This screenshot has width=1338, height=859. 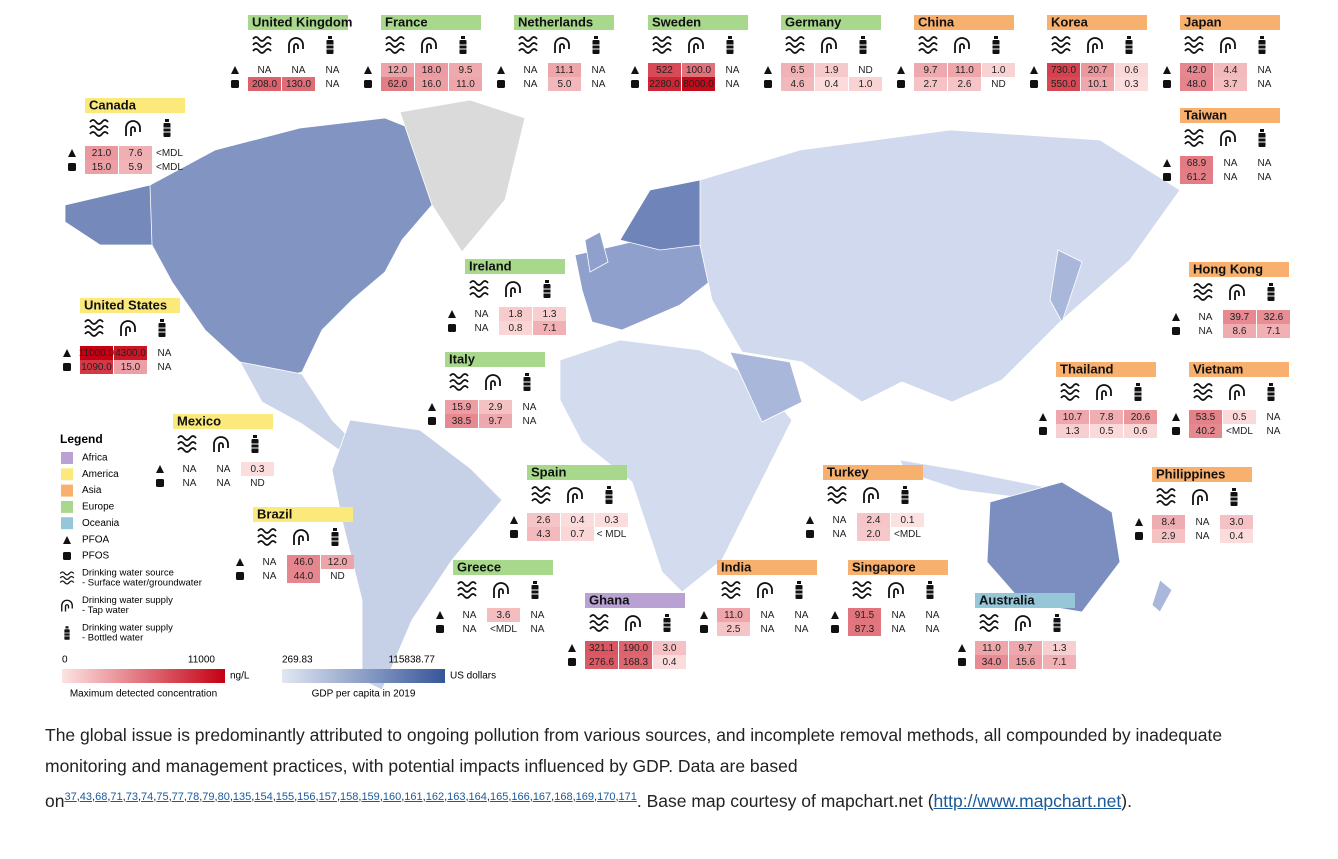 I want to click on ref-link: 160, so click(x=392, y=797).